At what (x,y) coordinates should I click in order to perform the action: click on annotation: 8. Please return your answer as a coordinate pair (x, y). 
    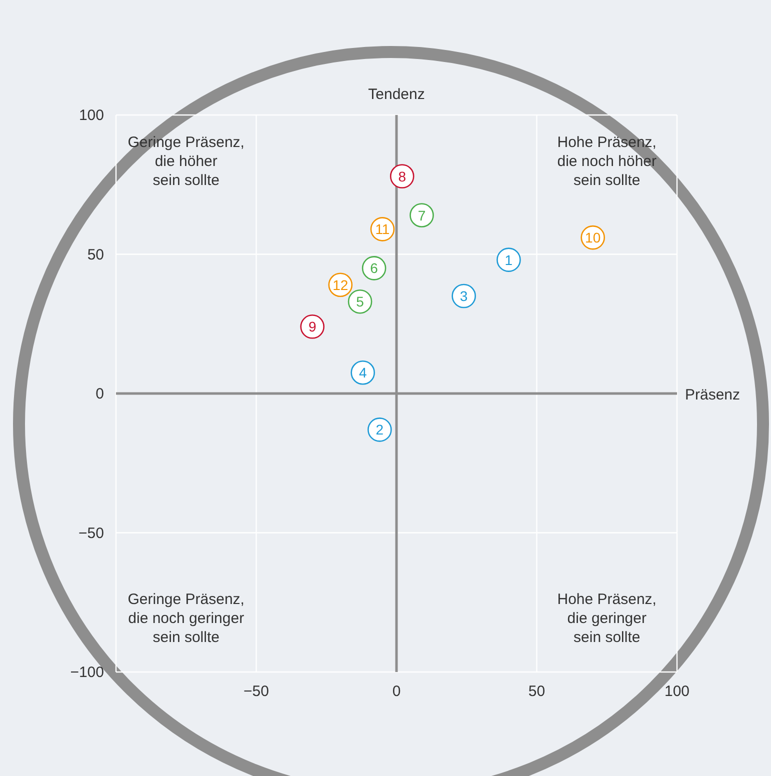
    Looking at the image, I should click on (402, 176).